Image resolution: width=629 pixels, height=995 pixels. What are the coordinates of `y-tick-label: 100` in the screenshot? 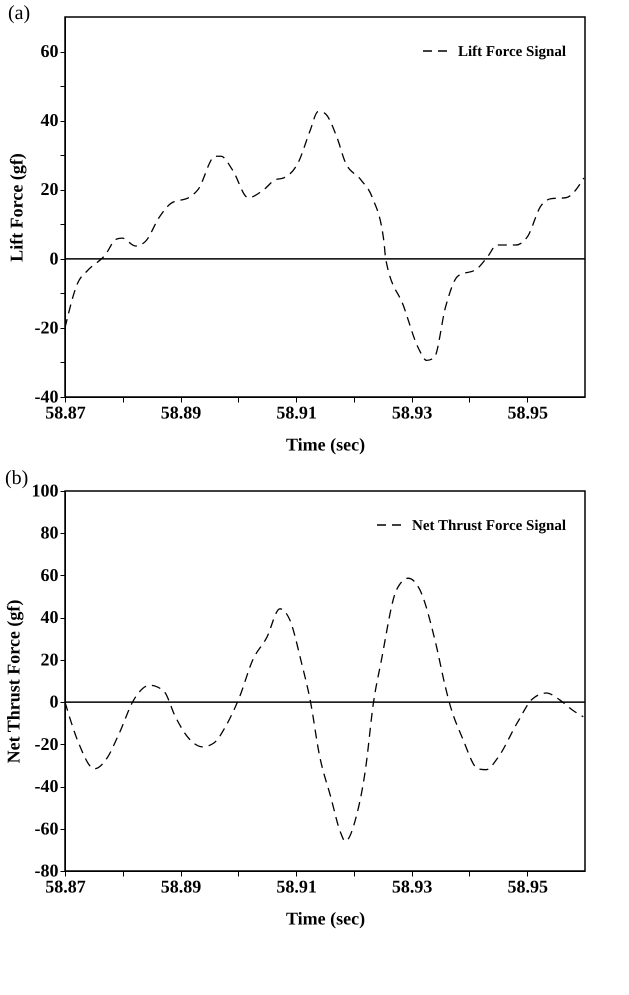 It's located at (45, 490).